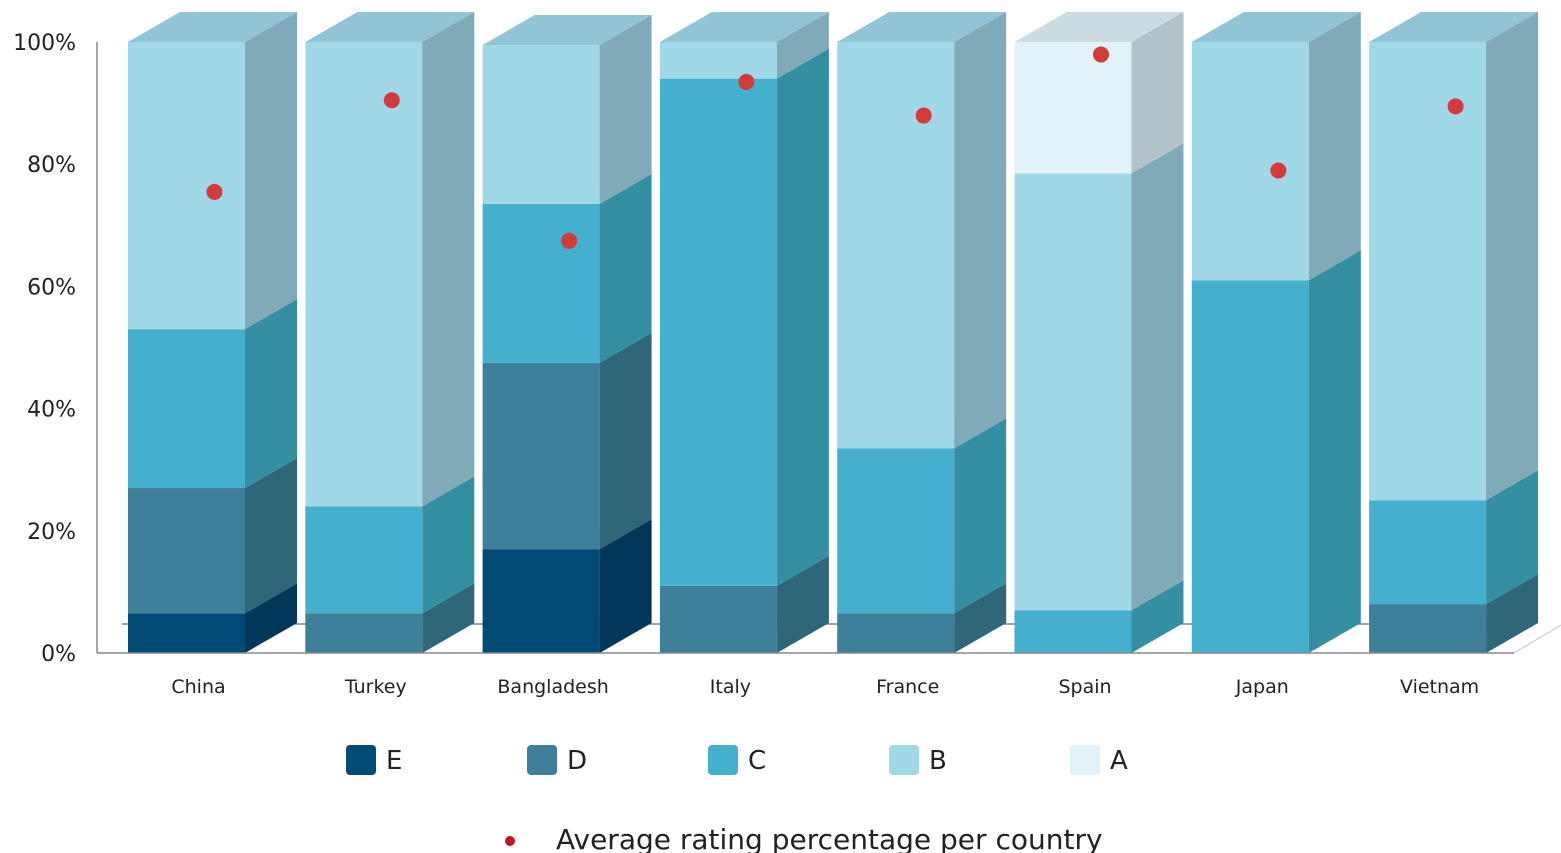 This screenshot has height=853, width=1561. What do you see at coordinates (391, 100) in the screenshot?
I see `average-dot-turkey` at bounding box center [391, 100].